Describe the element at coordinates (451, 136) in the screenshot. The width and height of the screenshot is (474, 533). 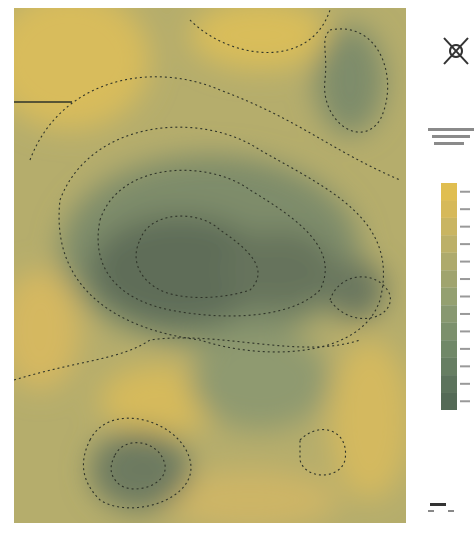
I see `legend-text-block` at that location.